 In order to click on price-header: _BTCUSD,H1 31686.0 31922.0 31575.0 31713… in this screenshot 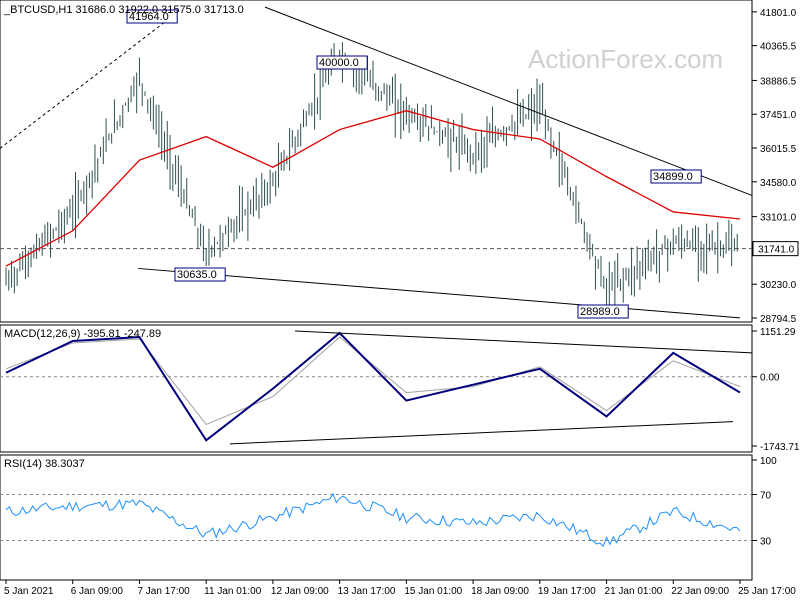, I will do `click(123, 10)`.